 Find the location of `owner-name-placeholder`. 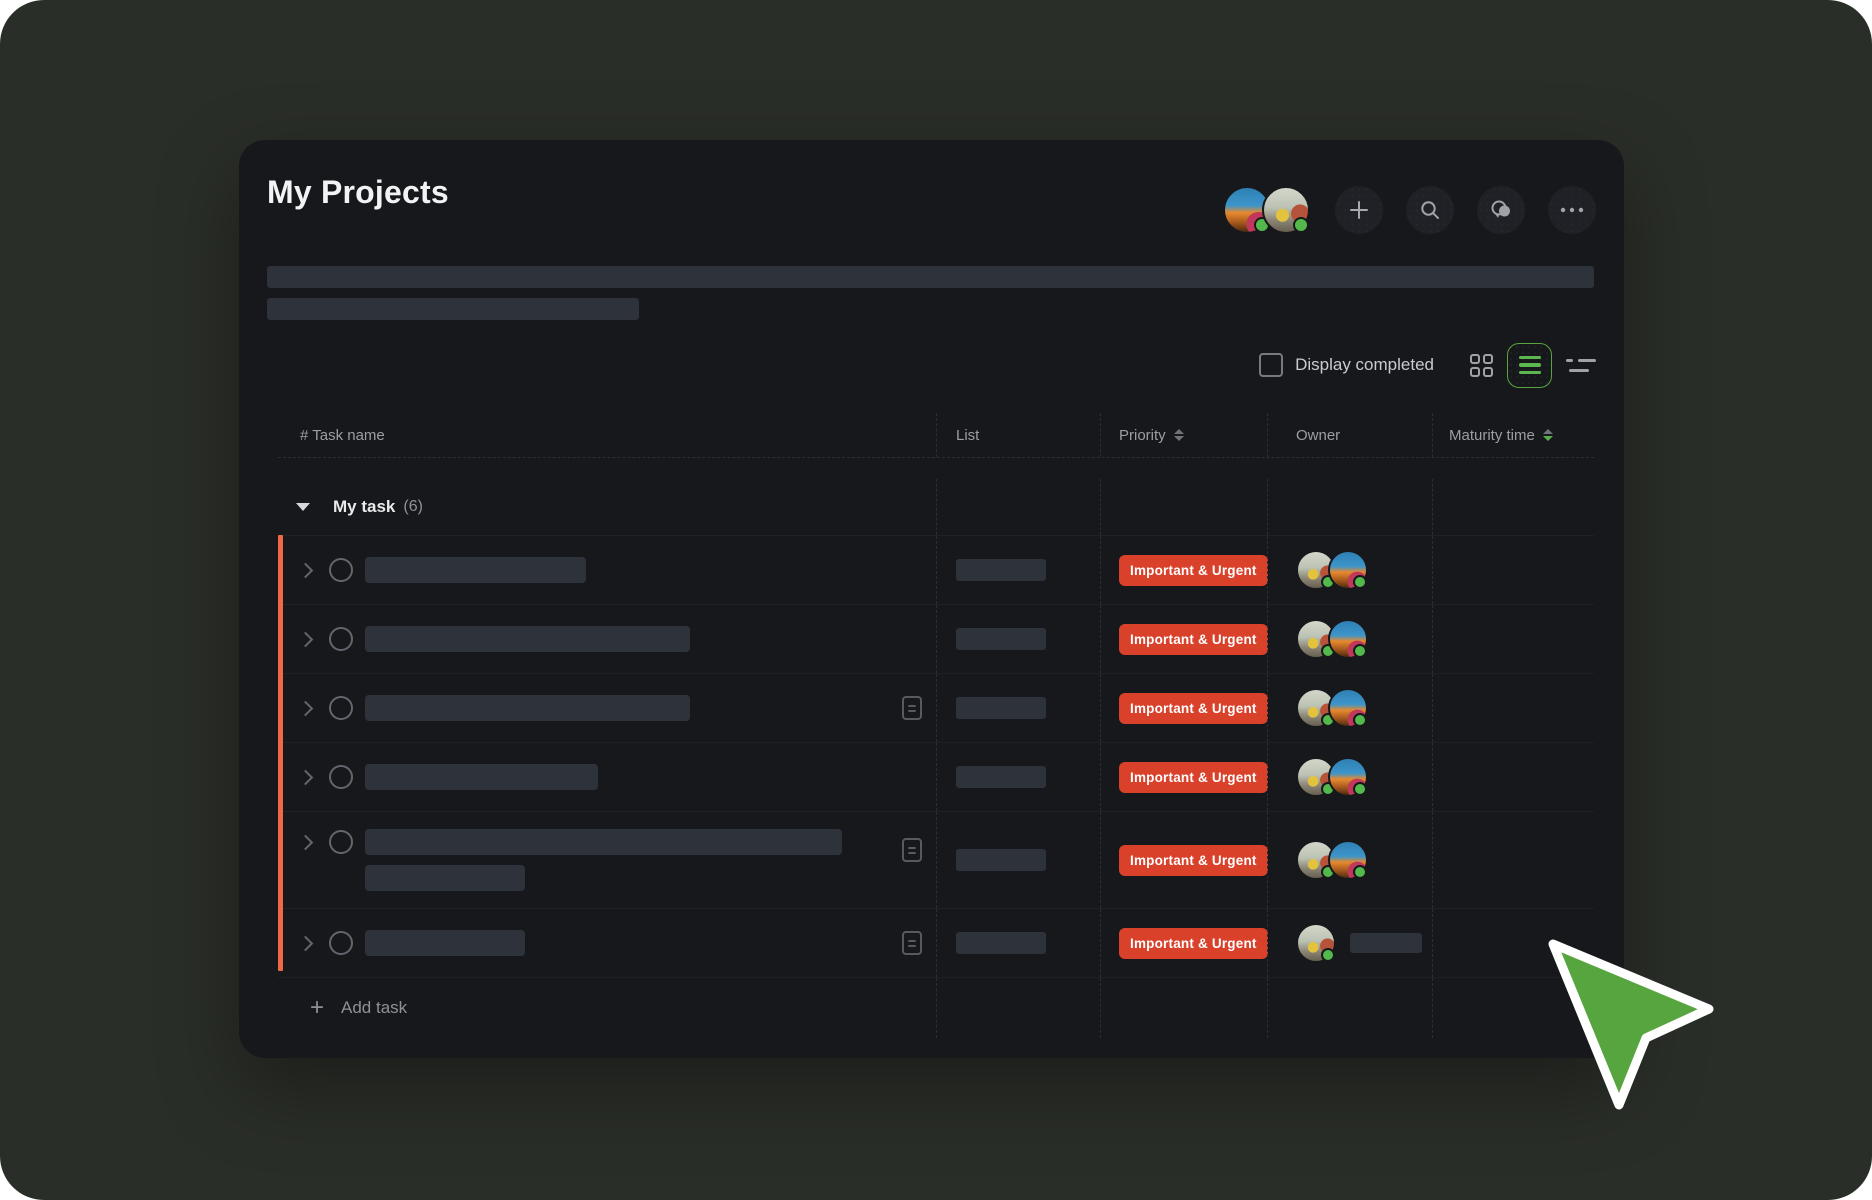

owner-name-placeholder is located at coordinates (1386, 943).